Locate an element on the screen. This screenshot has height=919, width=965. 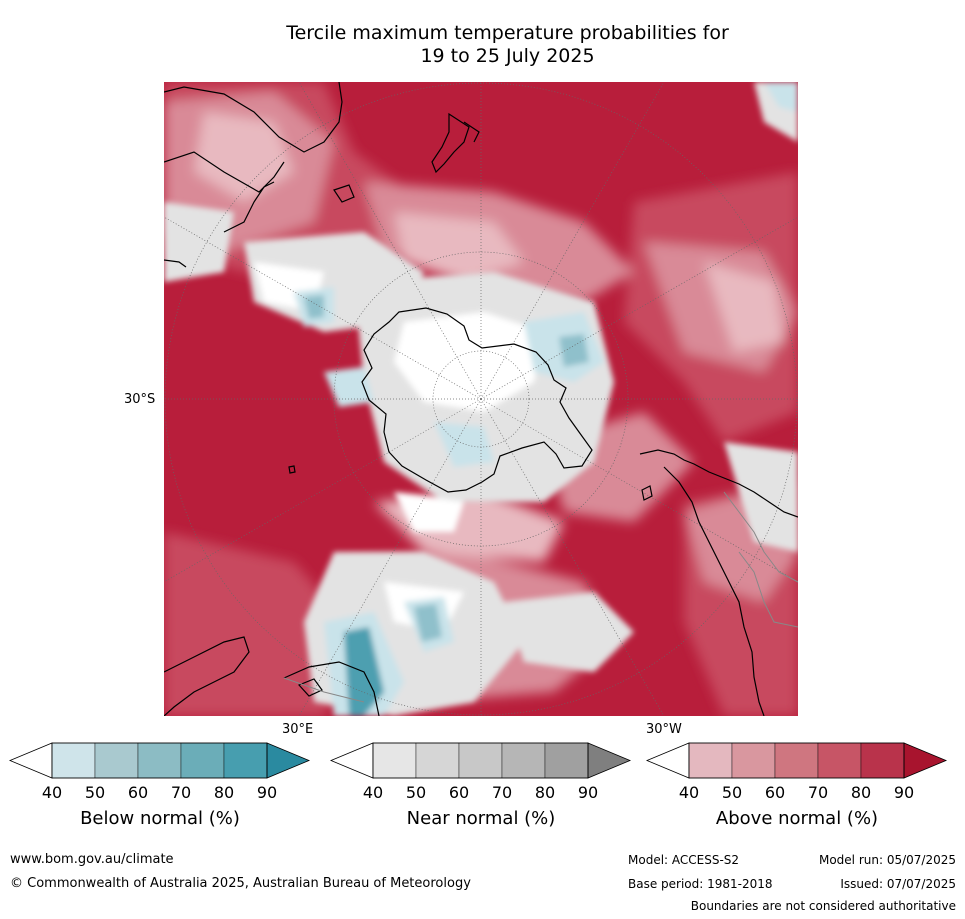
colorbar-above-normal-label: Above normal (%) is located at coordinates (797, 818).